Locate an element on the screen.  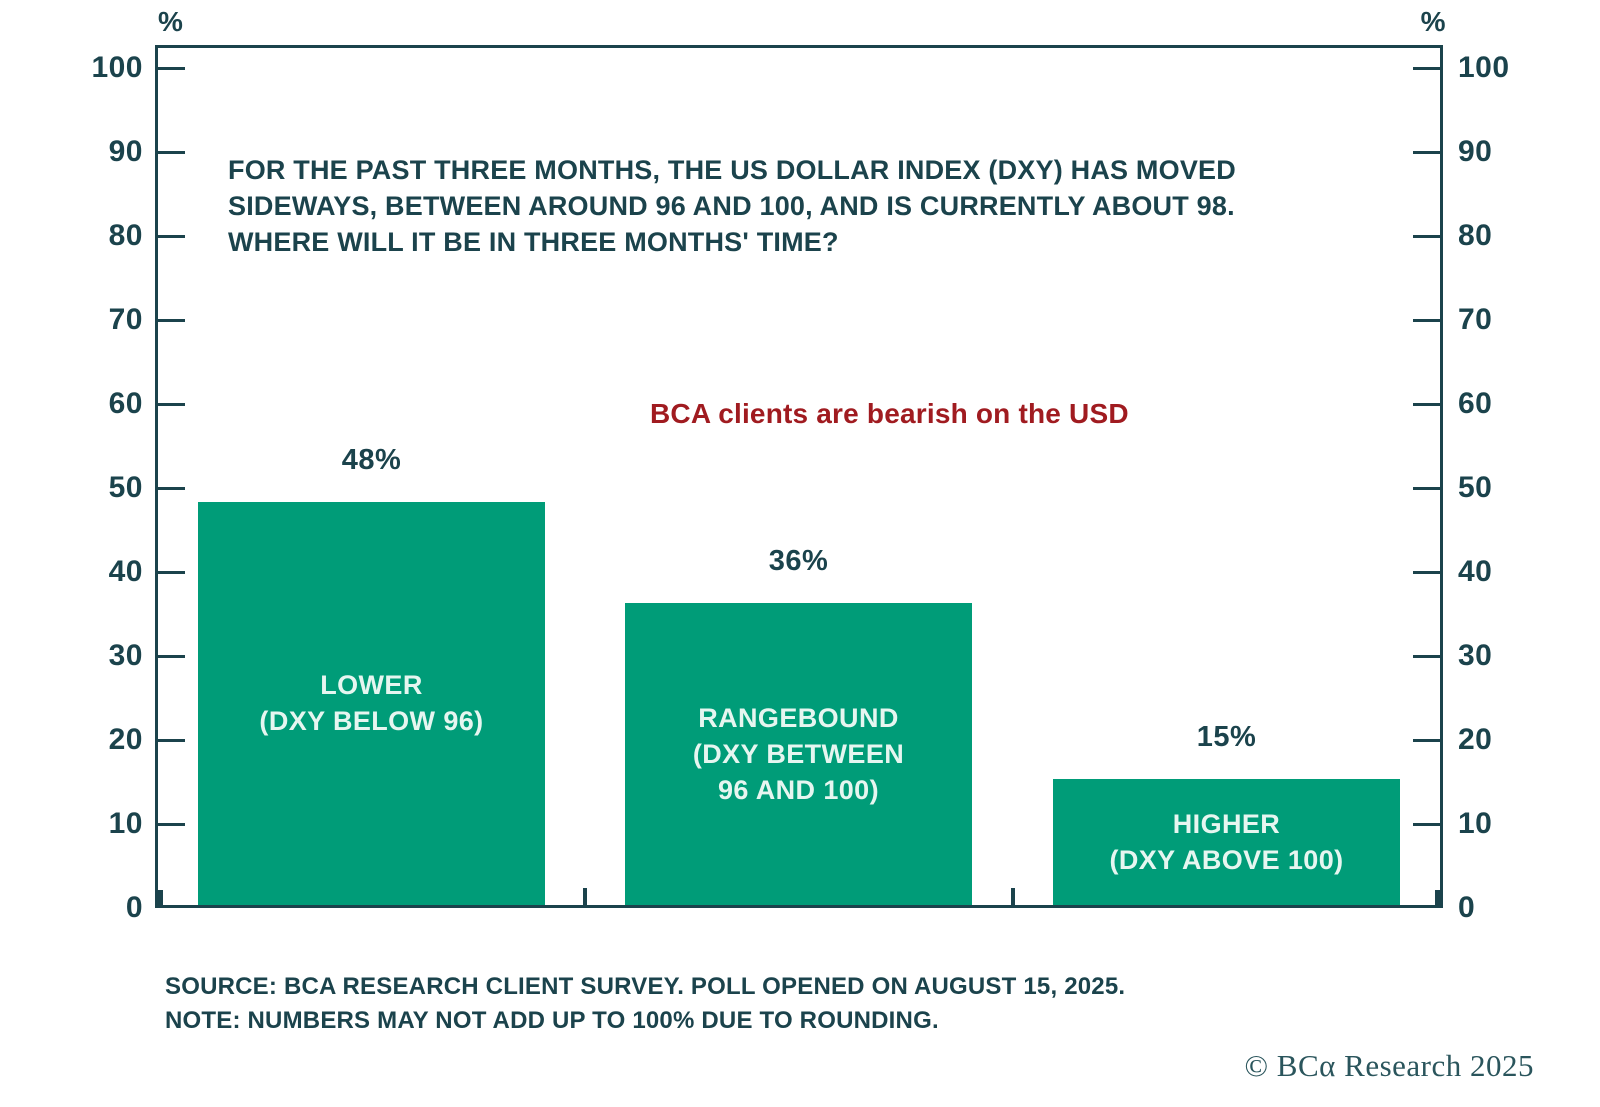
bar-category-label: LOWER (DXY BELOW 96) is located at coordinates (371, 703).